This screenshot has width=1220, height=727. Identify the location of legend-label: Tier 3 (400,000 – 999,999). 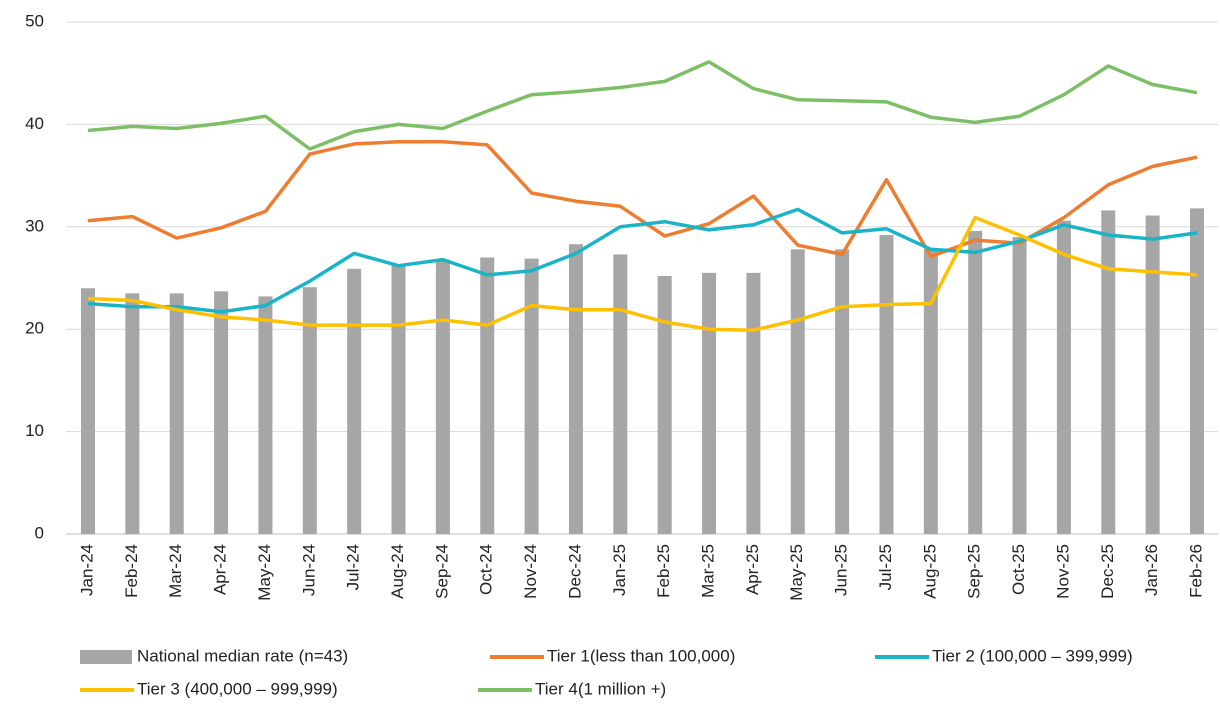
(237, 688).